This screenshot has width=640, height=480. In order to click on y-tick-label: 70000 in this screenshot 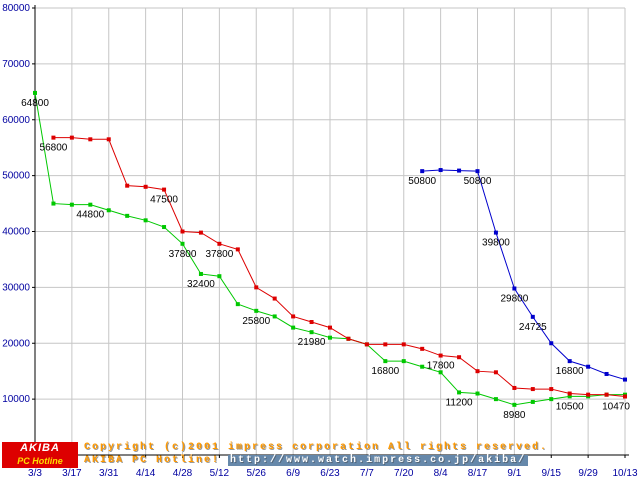, I will do `click(16, 64)`.